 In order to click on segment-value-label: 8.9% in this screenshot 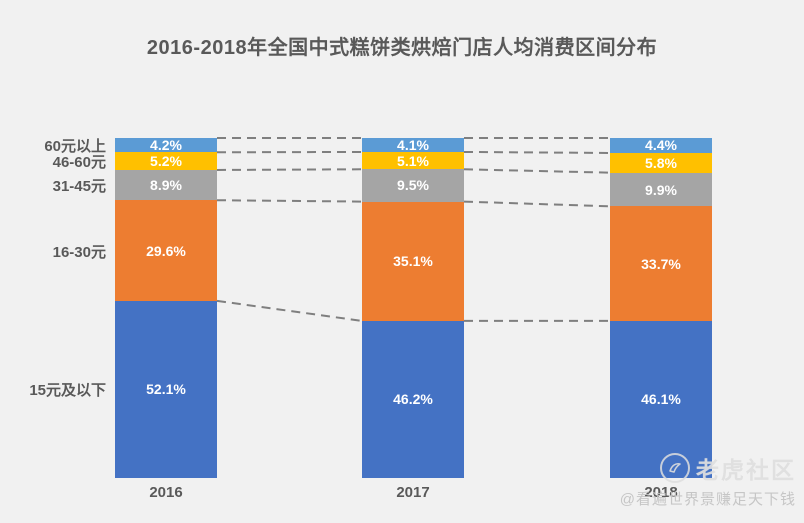, I will do `click(166, 185)`.